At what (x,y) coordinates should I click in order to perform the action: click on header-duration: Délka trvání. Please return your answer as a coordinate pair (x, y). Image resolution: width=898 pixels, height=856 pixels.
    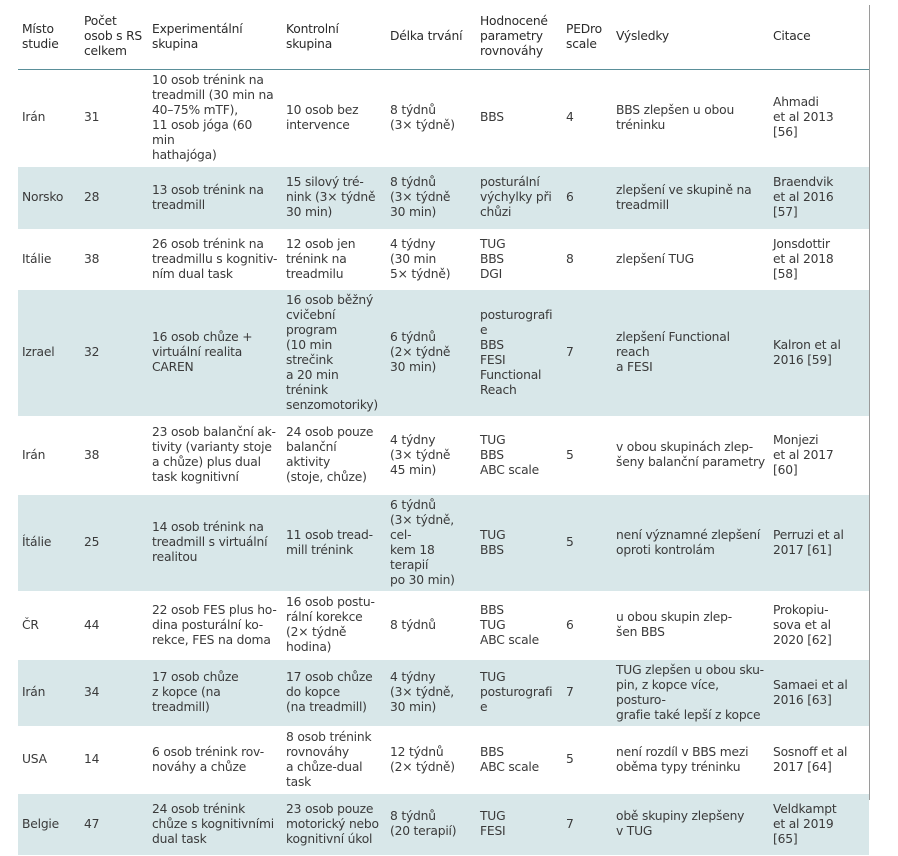
    Looking at the image, I should click on (431, 37).